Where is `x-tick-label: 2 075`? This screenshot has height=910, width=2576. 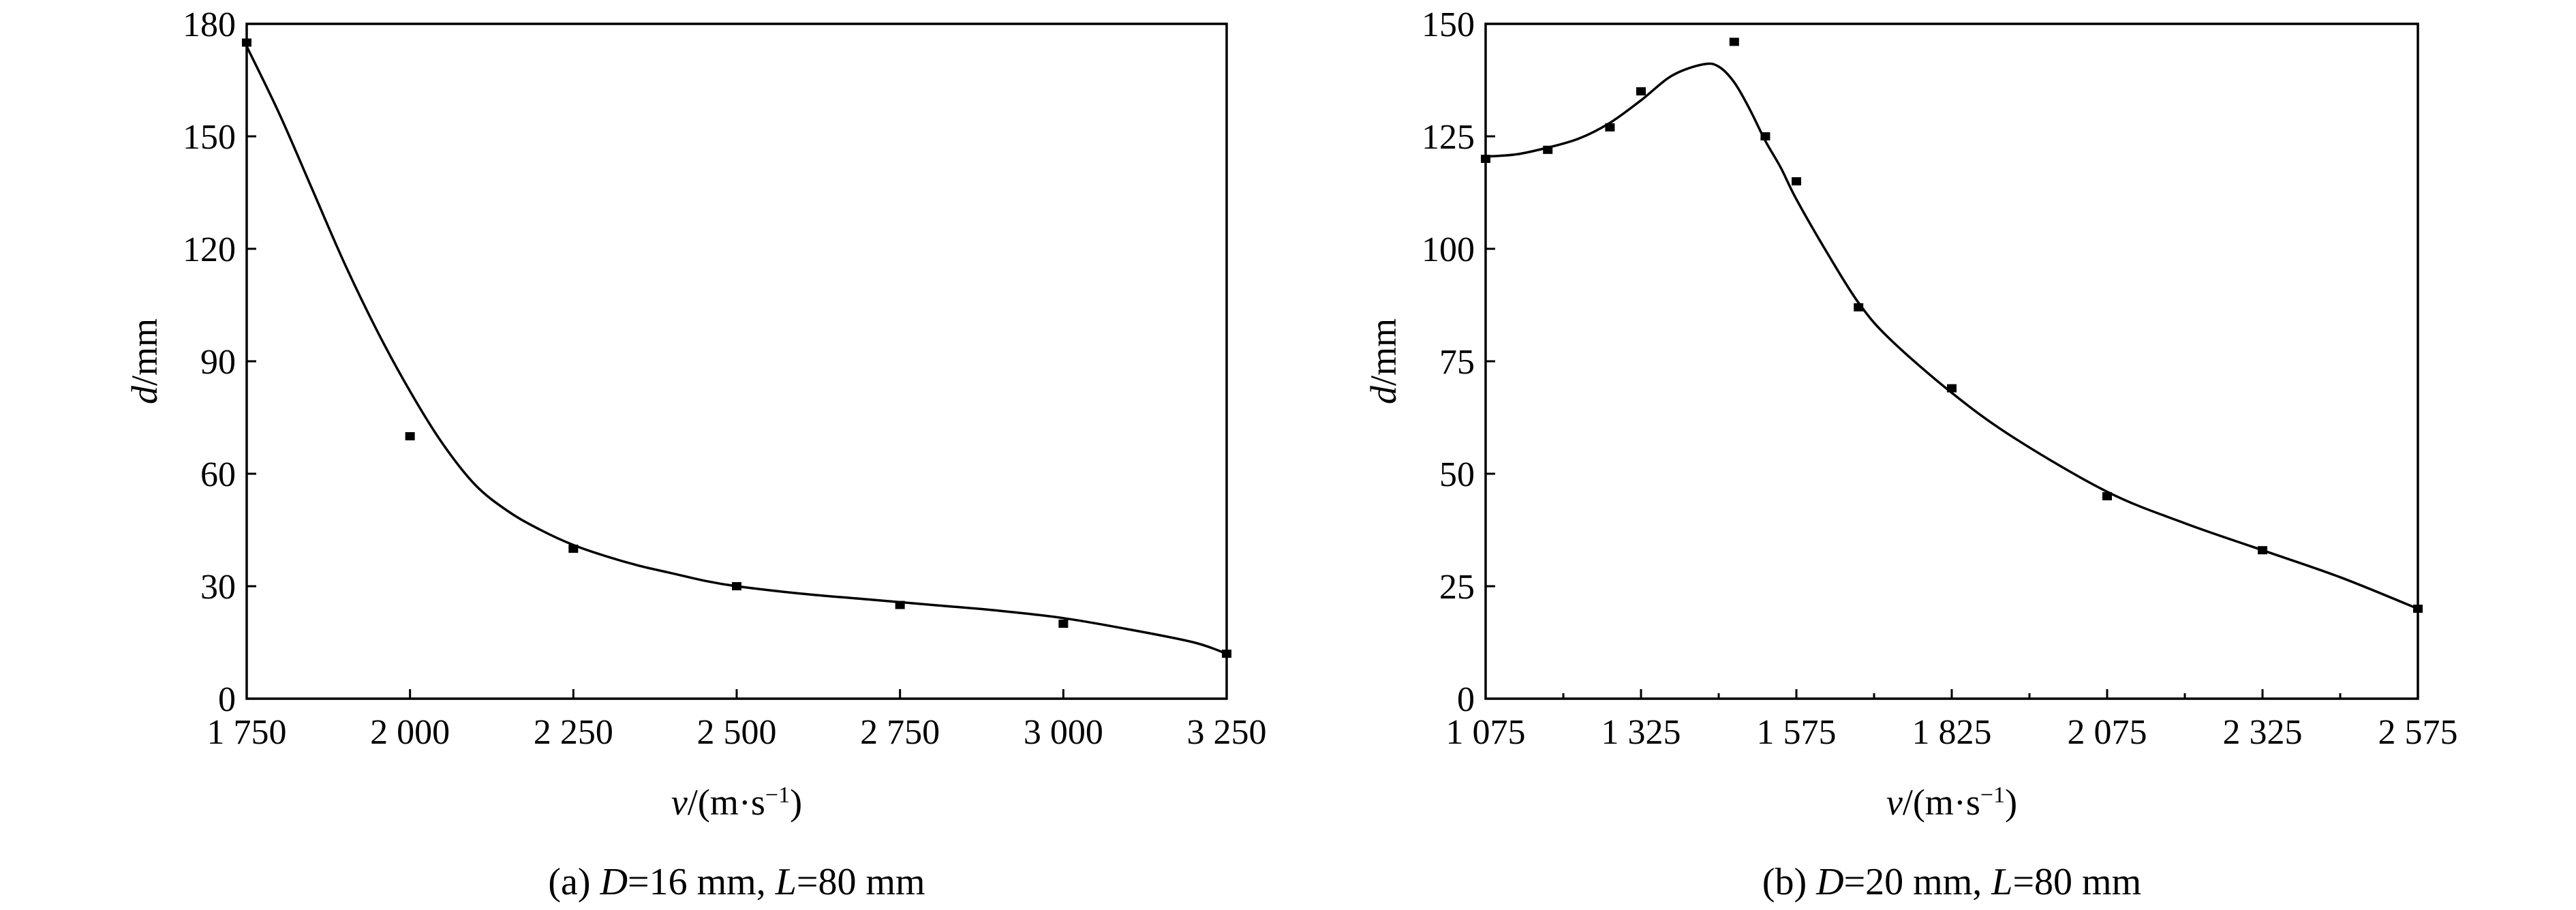 x-tick-label: 2 075 is located at coordinates (2107, 732).